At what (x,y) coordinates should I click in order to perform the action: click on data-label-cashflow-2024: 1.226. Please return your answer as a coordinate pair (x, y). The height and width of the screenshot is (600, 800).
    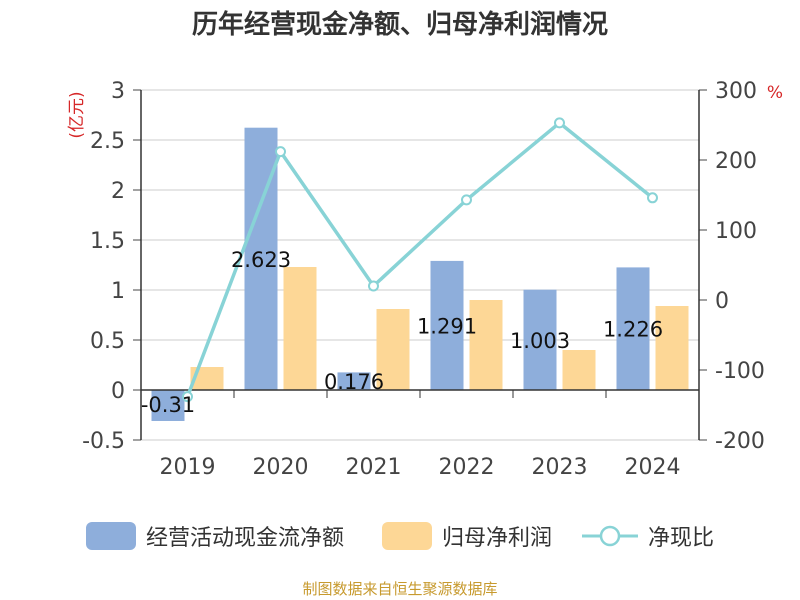
    Looking at the image, I should click on (633, 330).